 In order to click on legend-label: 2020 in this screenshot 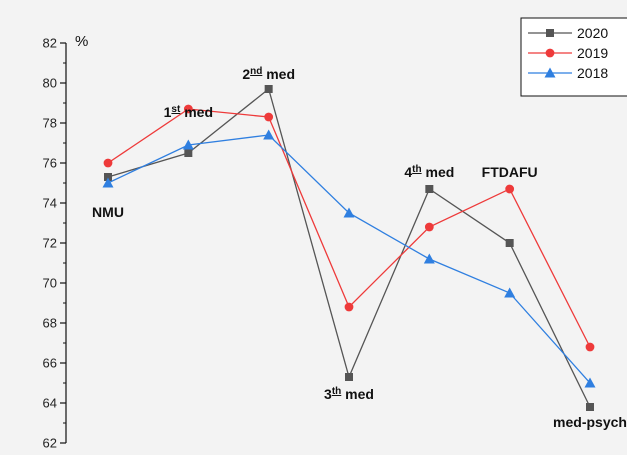, I will do `click(592, 33)`.